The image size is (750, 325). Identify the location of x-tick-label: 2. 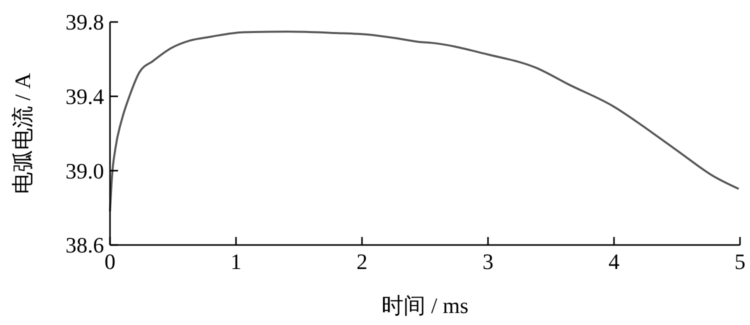
(362, 261).